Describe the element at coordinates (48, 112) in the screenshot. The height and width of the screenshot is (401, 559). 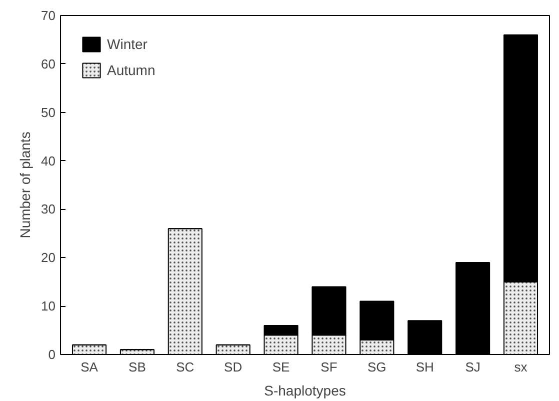
I see `y-tick-label: 50` at that location.